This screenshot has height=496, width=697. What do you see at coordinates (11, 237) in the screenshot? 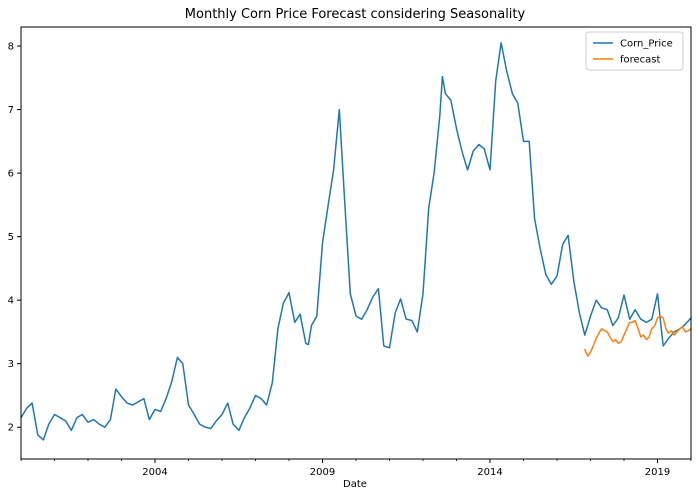
I see `y-tick-label: 5` at bounding box center [11, 237].